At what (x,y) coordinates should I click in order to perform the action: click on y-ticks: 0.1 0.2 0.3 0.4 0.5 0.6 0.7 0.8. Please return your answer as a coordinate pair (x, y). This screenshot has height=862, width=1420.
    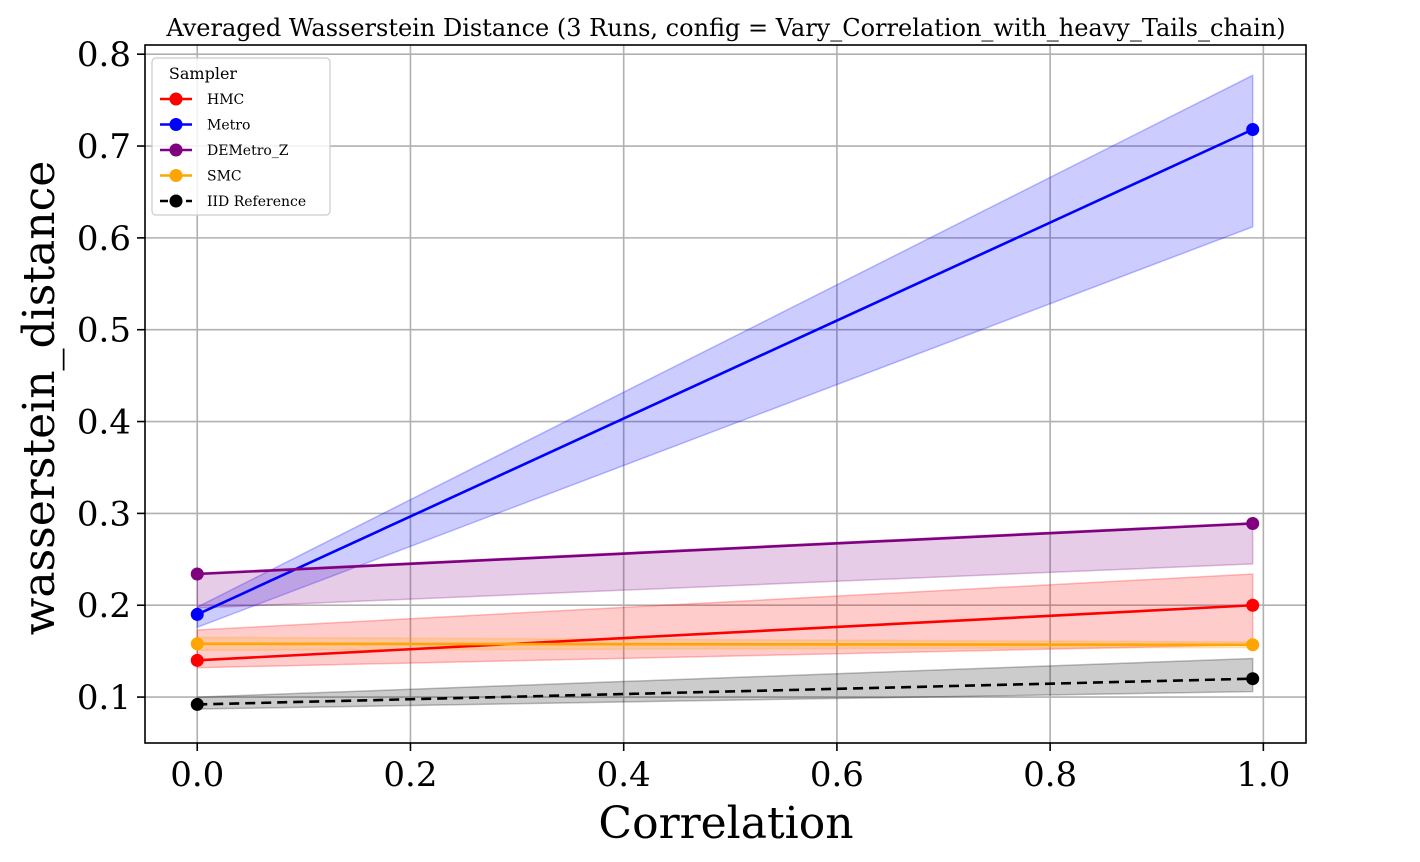
    Looking at the image, I should click on (111, 376).